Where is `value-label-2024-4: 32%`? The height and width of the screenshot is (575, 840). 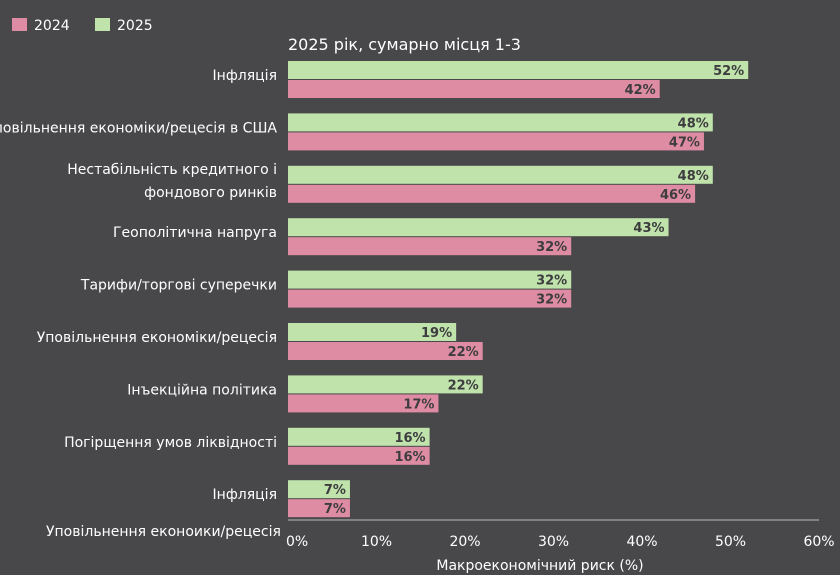 value-label-2024-4: 32% is located at coordinates (551, 247).